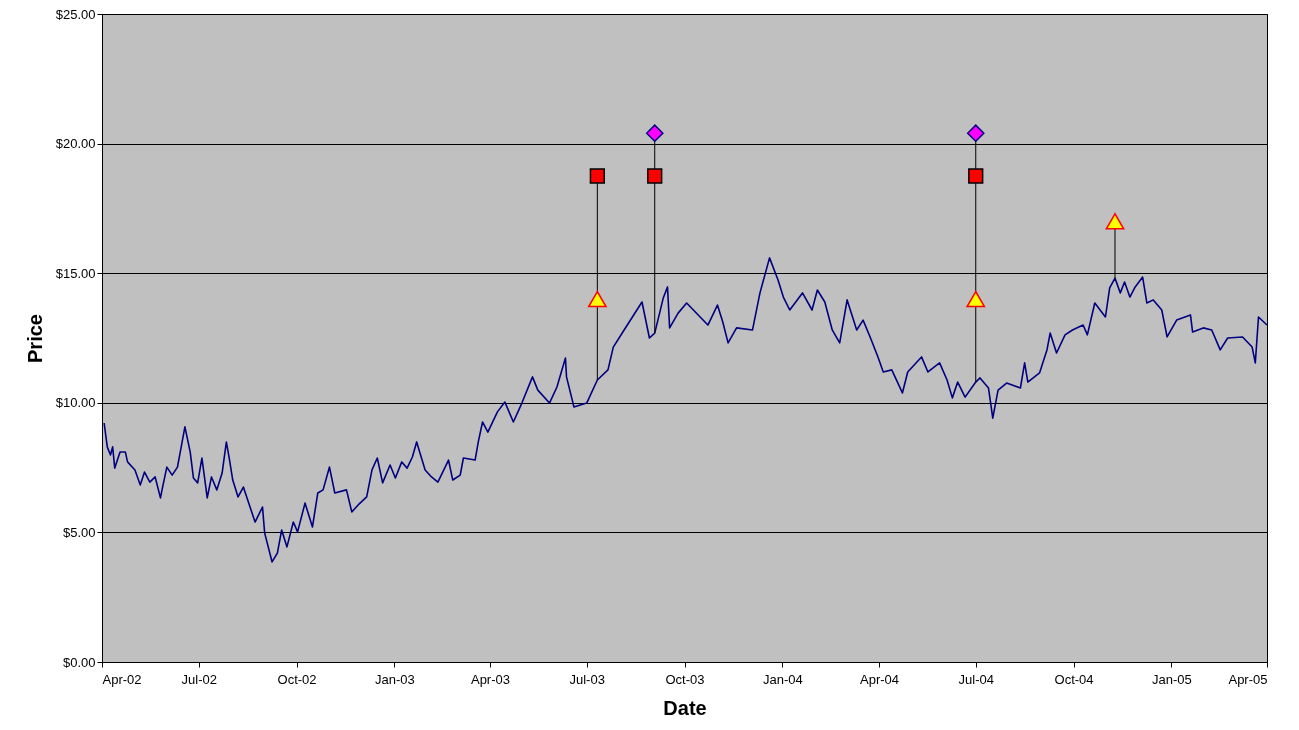  I want to click on x-tick-label: Jul-04, so click(976, 679).